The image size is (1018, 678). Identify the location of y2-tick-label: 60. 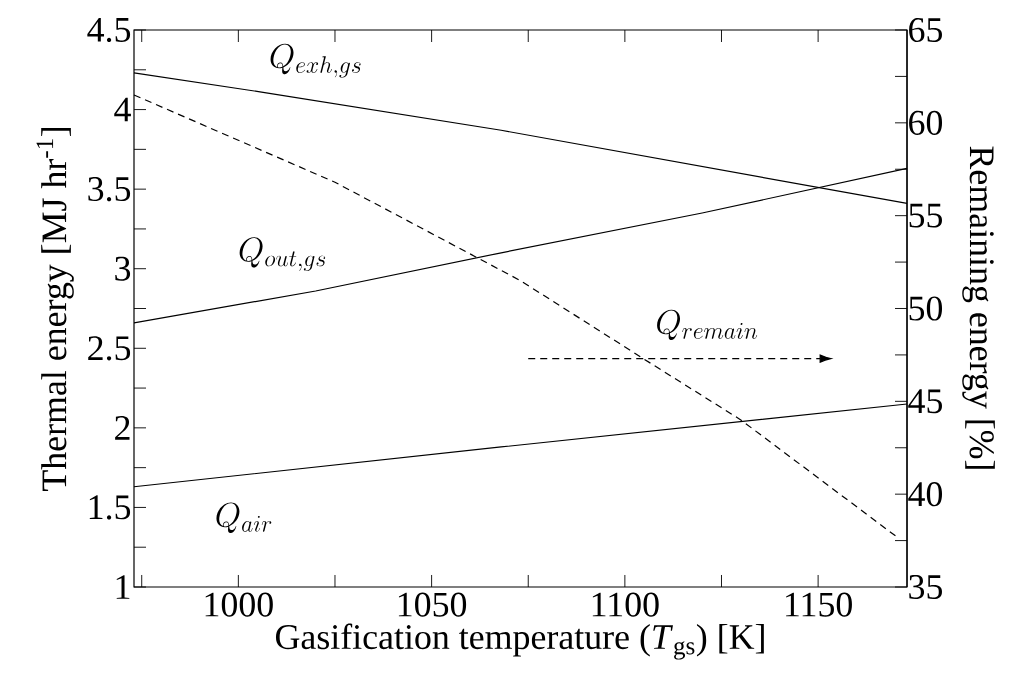
(926, 122).